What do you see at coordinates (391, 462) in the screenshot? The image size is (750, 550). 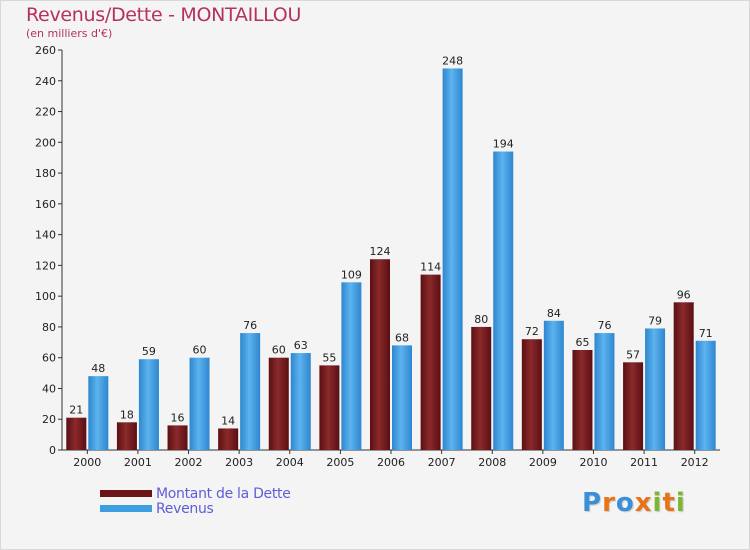 I see `x-tick-label: 2006` at bounding box center [391, 462].